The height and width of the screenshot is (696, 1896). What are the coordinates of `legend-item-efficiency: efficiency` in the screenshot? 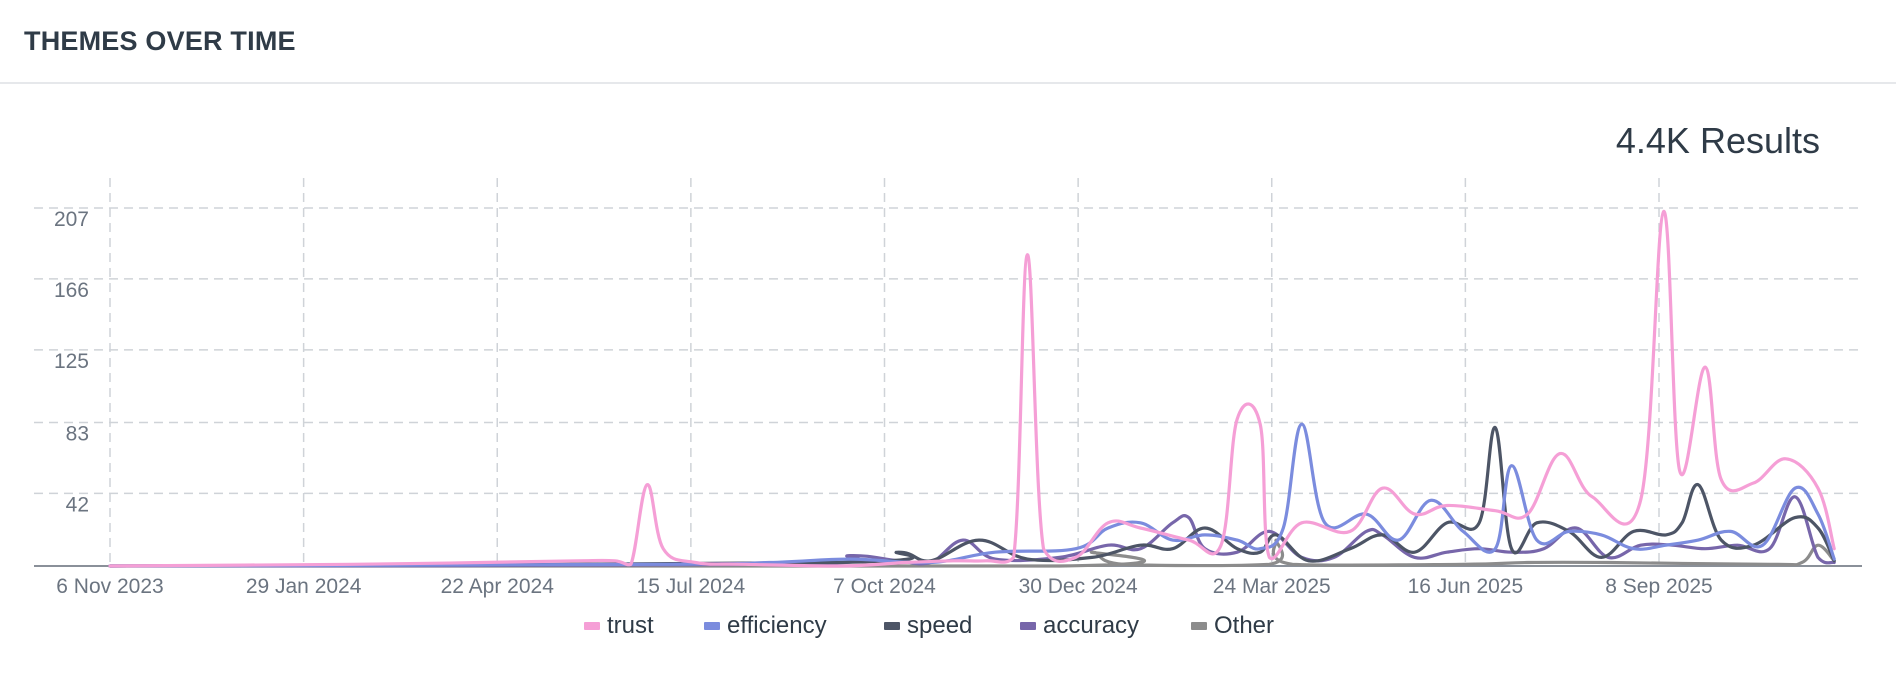 It's located at (765, 625).